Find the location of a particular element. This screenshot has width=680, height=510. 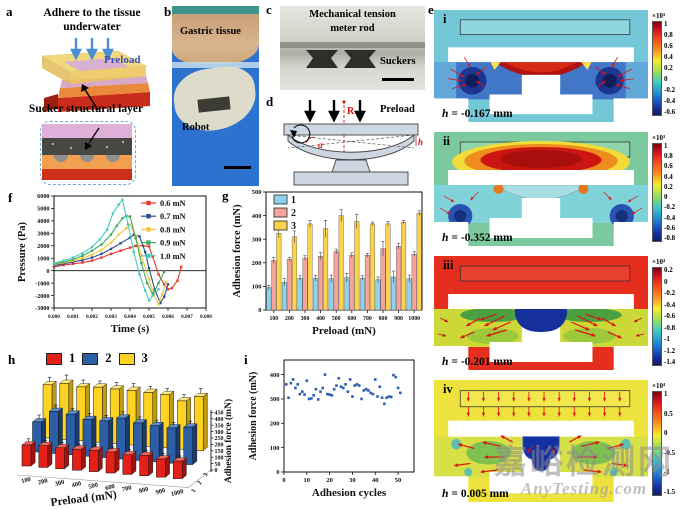

colorbar-scale-ii: ×10³ is located at coordinates (659, 138).